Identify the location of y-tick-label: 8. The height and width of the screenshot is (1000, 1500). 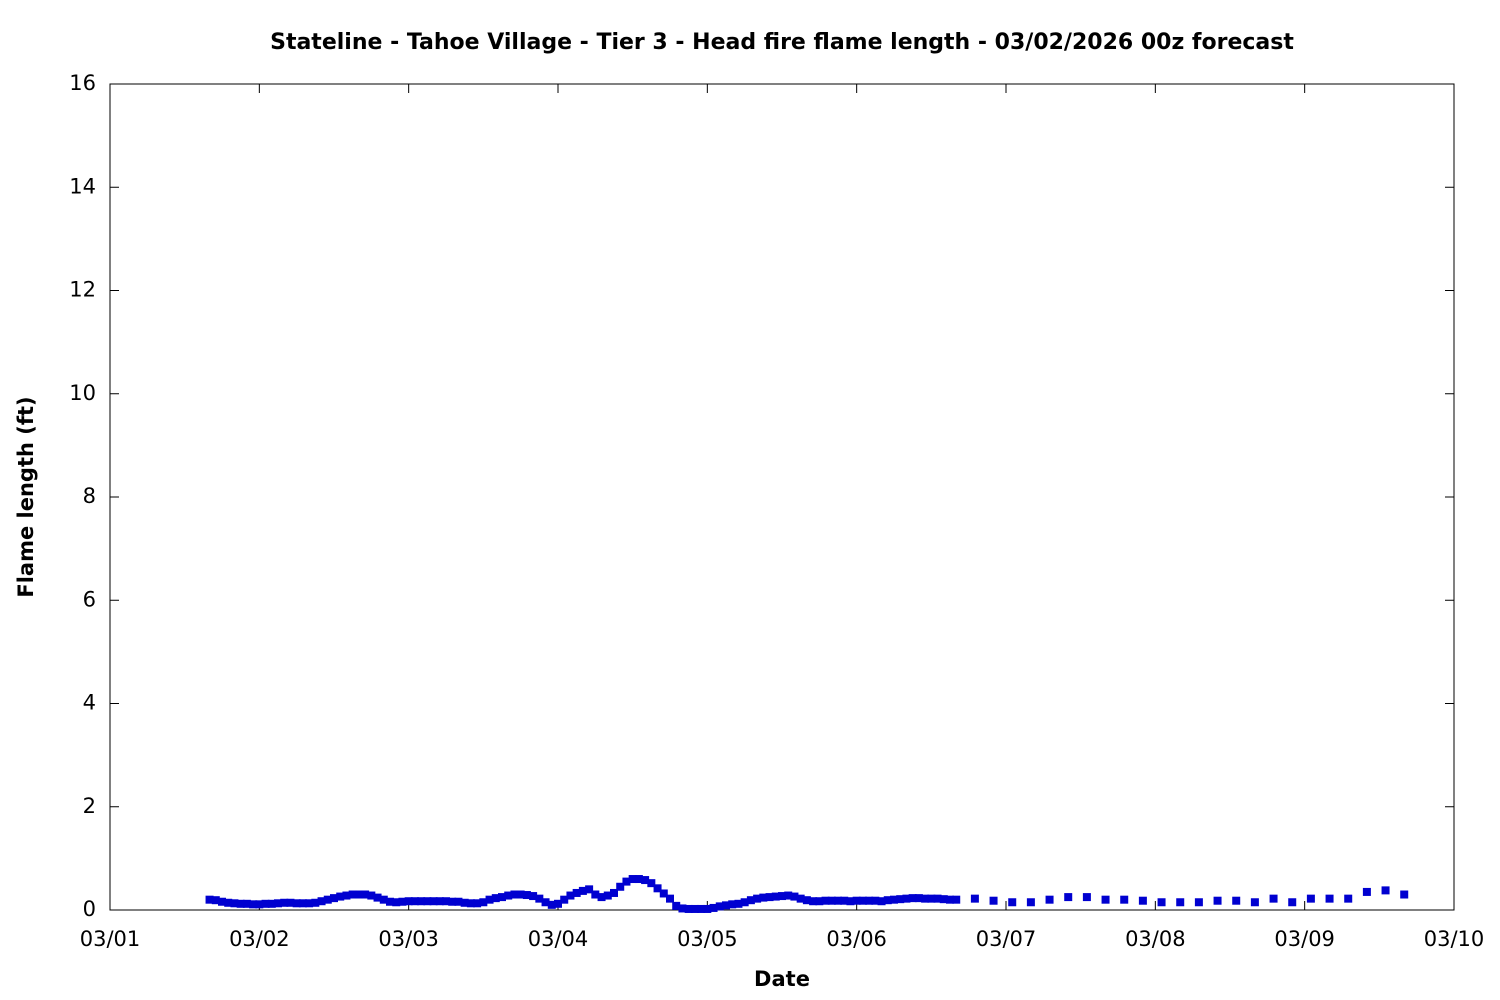
(89, 496).